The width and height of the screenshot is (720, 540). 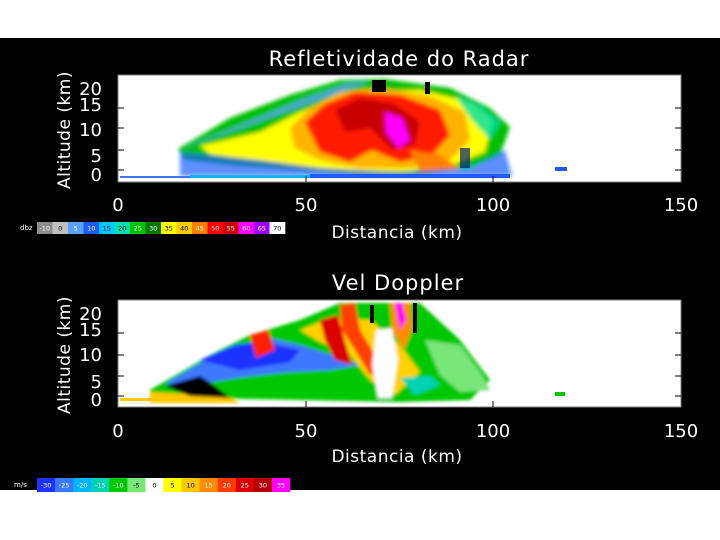 I want to click on colorbar-tick-label: 50, so click(x=215, y=229).